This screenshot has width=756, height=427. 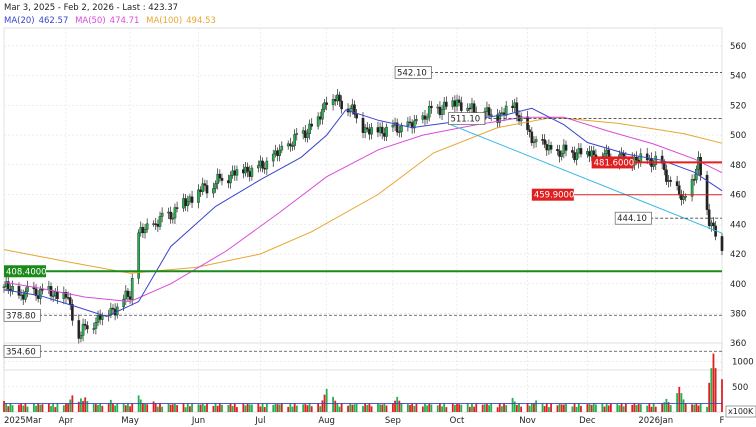 I want to click on y-tick-label: 420, so click(x=738, y=255).